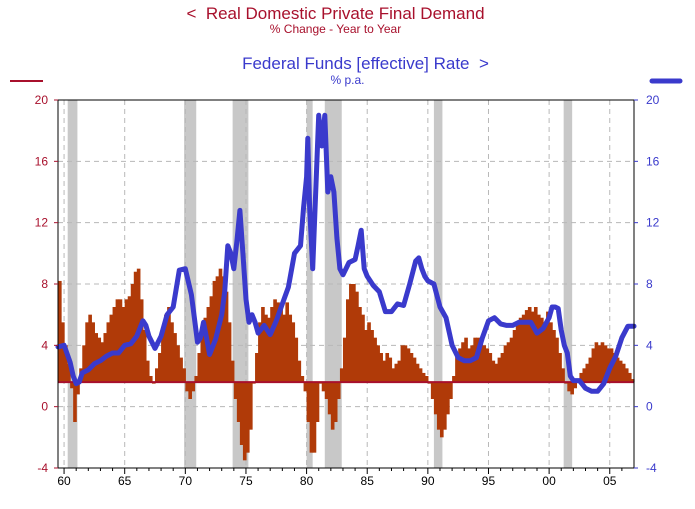 The width and height of the screenshot is (695, 509). Describe the element at coordinates (186, 481) in the screenshot. I see `x-tick-label-70: 70` at that location.